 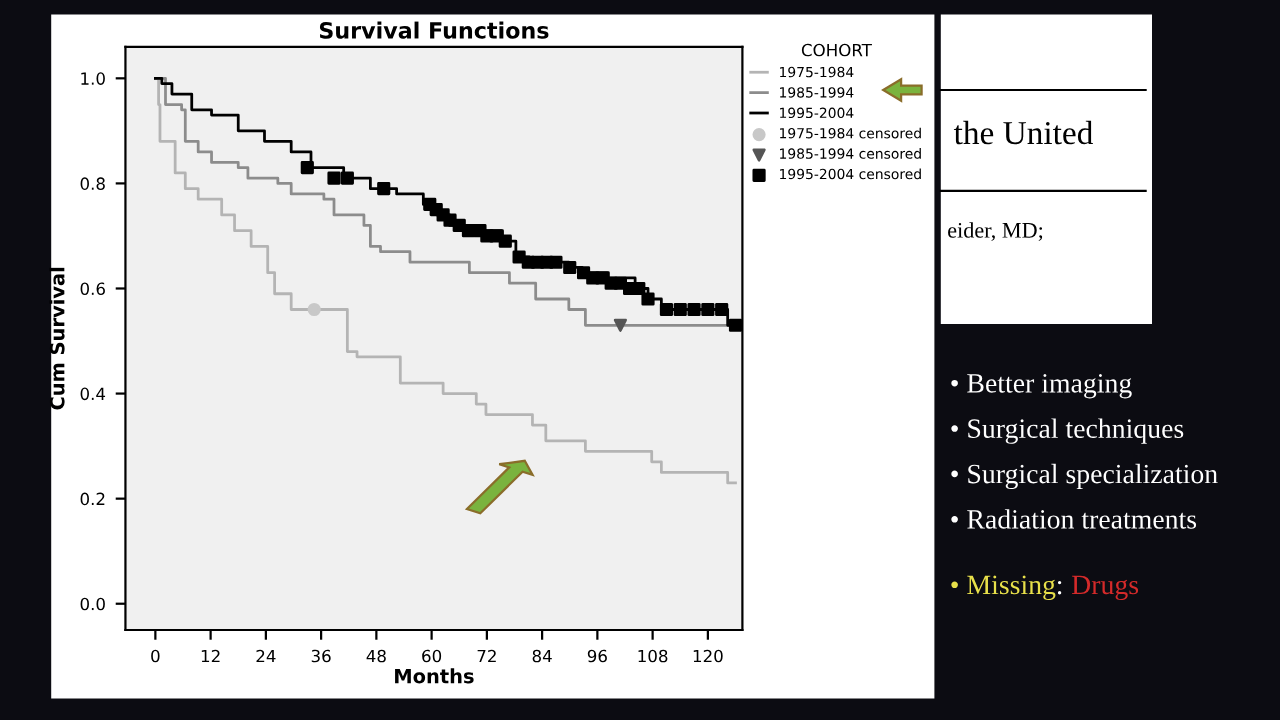 I want to click on text: eider, MD;, so click(x=995, y=232).